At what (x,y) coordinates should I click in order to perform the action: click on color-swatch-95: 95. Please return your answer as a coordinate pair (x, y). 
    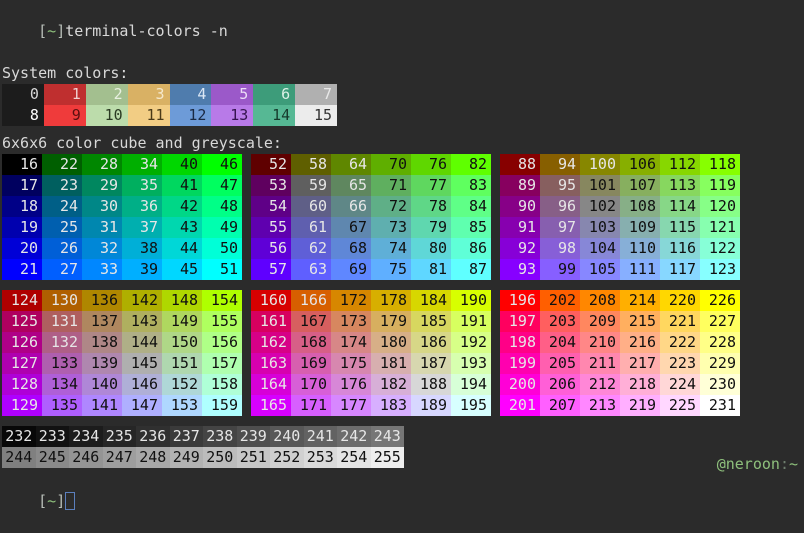
    Looking at the image, I should click on (560, 185).